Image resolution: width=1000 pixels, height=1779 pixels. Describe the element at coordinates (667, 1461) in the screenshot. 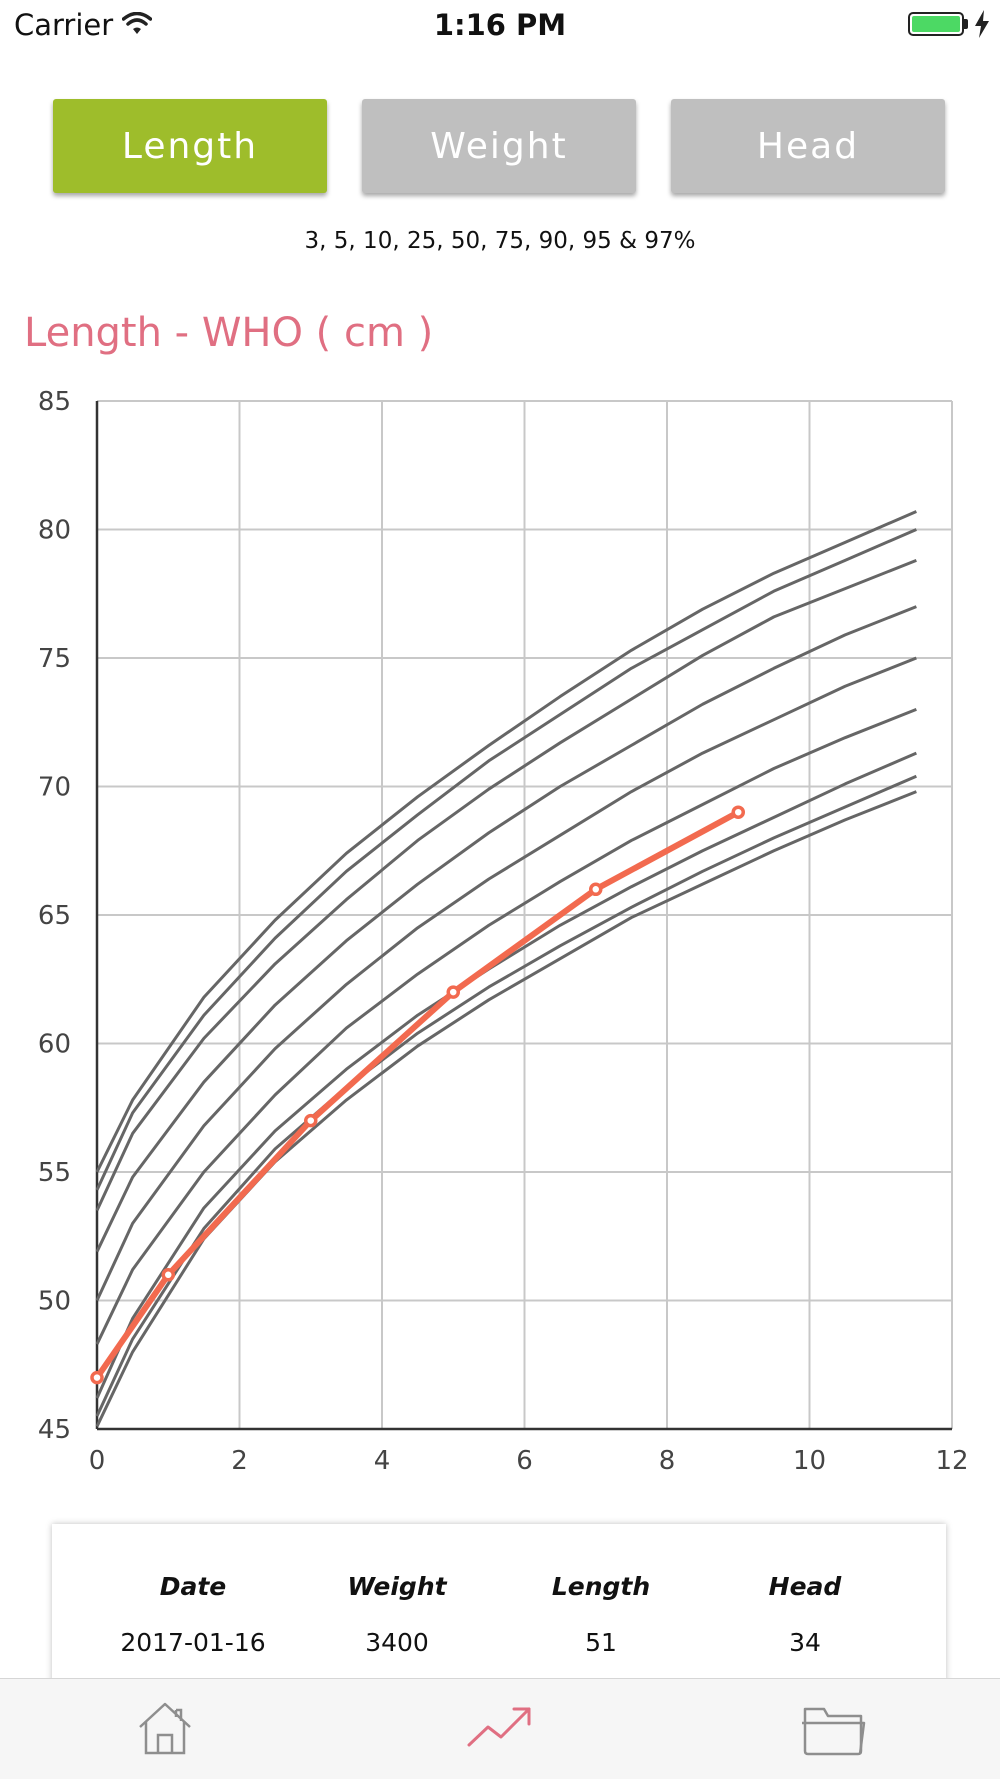

I see `x-tick-label: 8` at that location.